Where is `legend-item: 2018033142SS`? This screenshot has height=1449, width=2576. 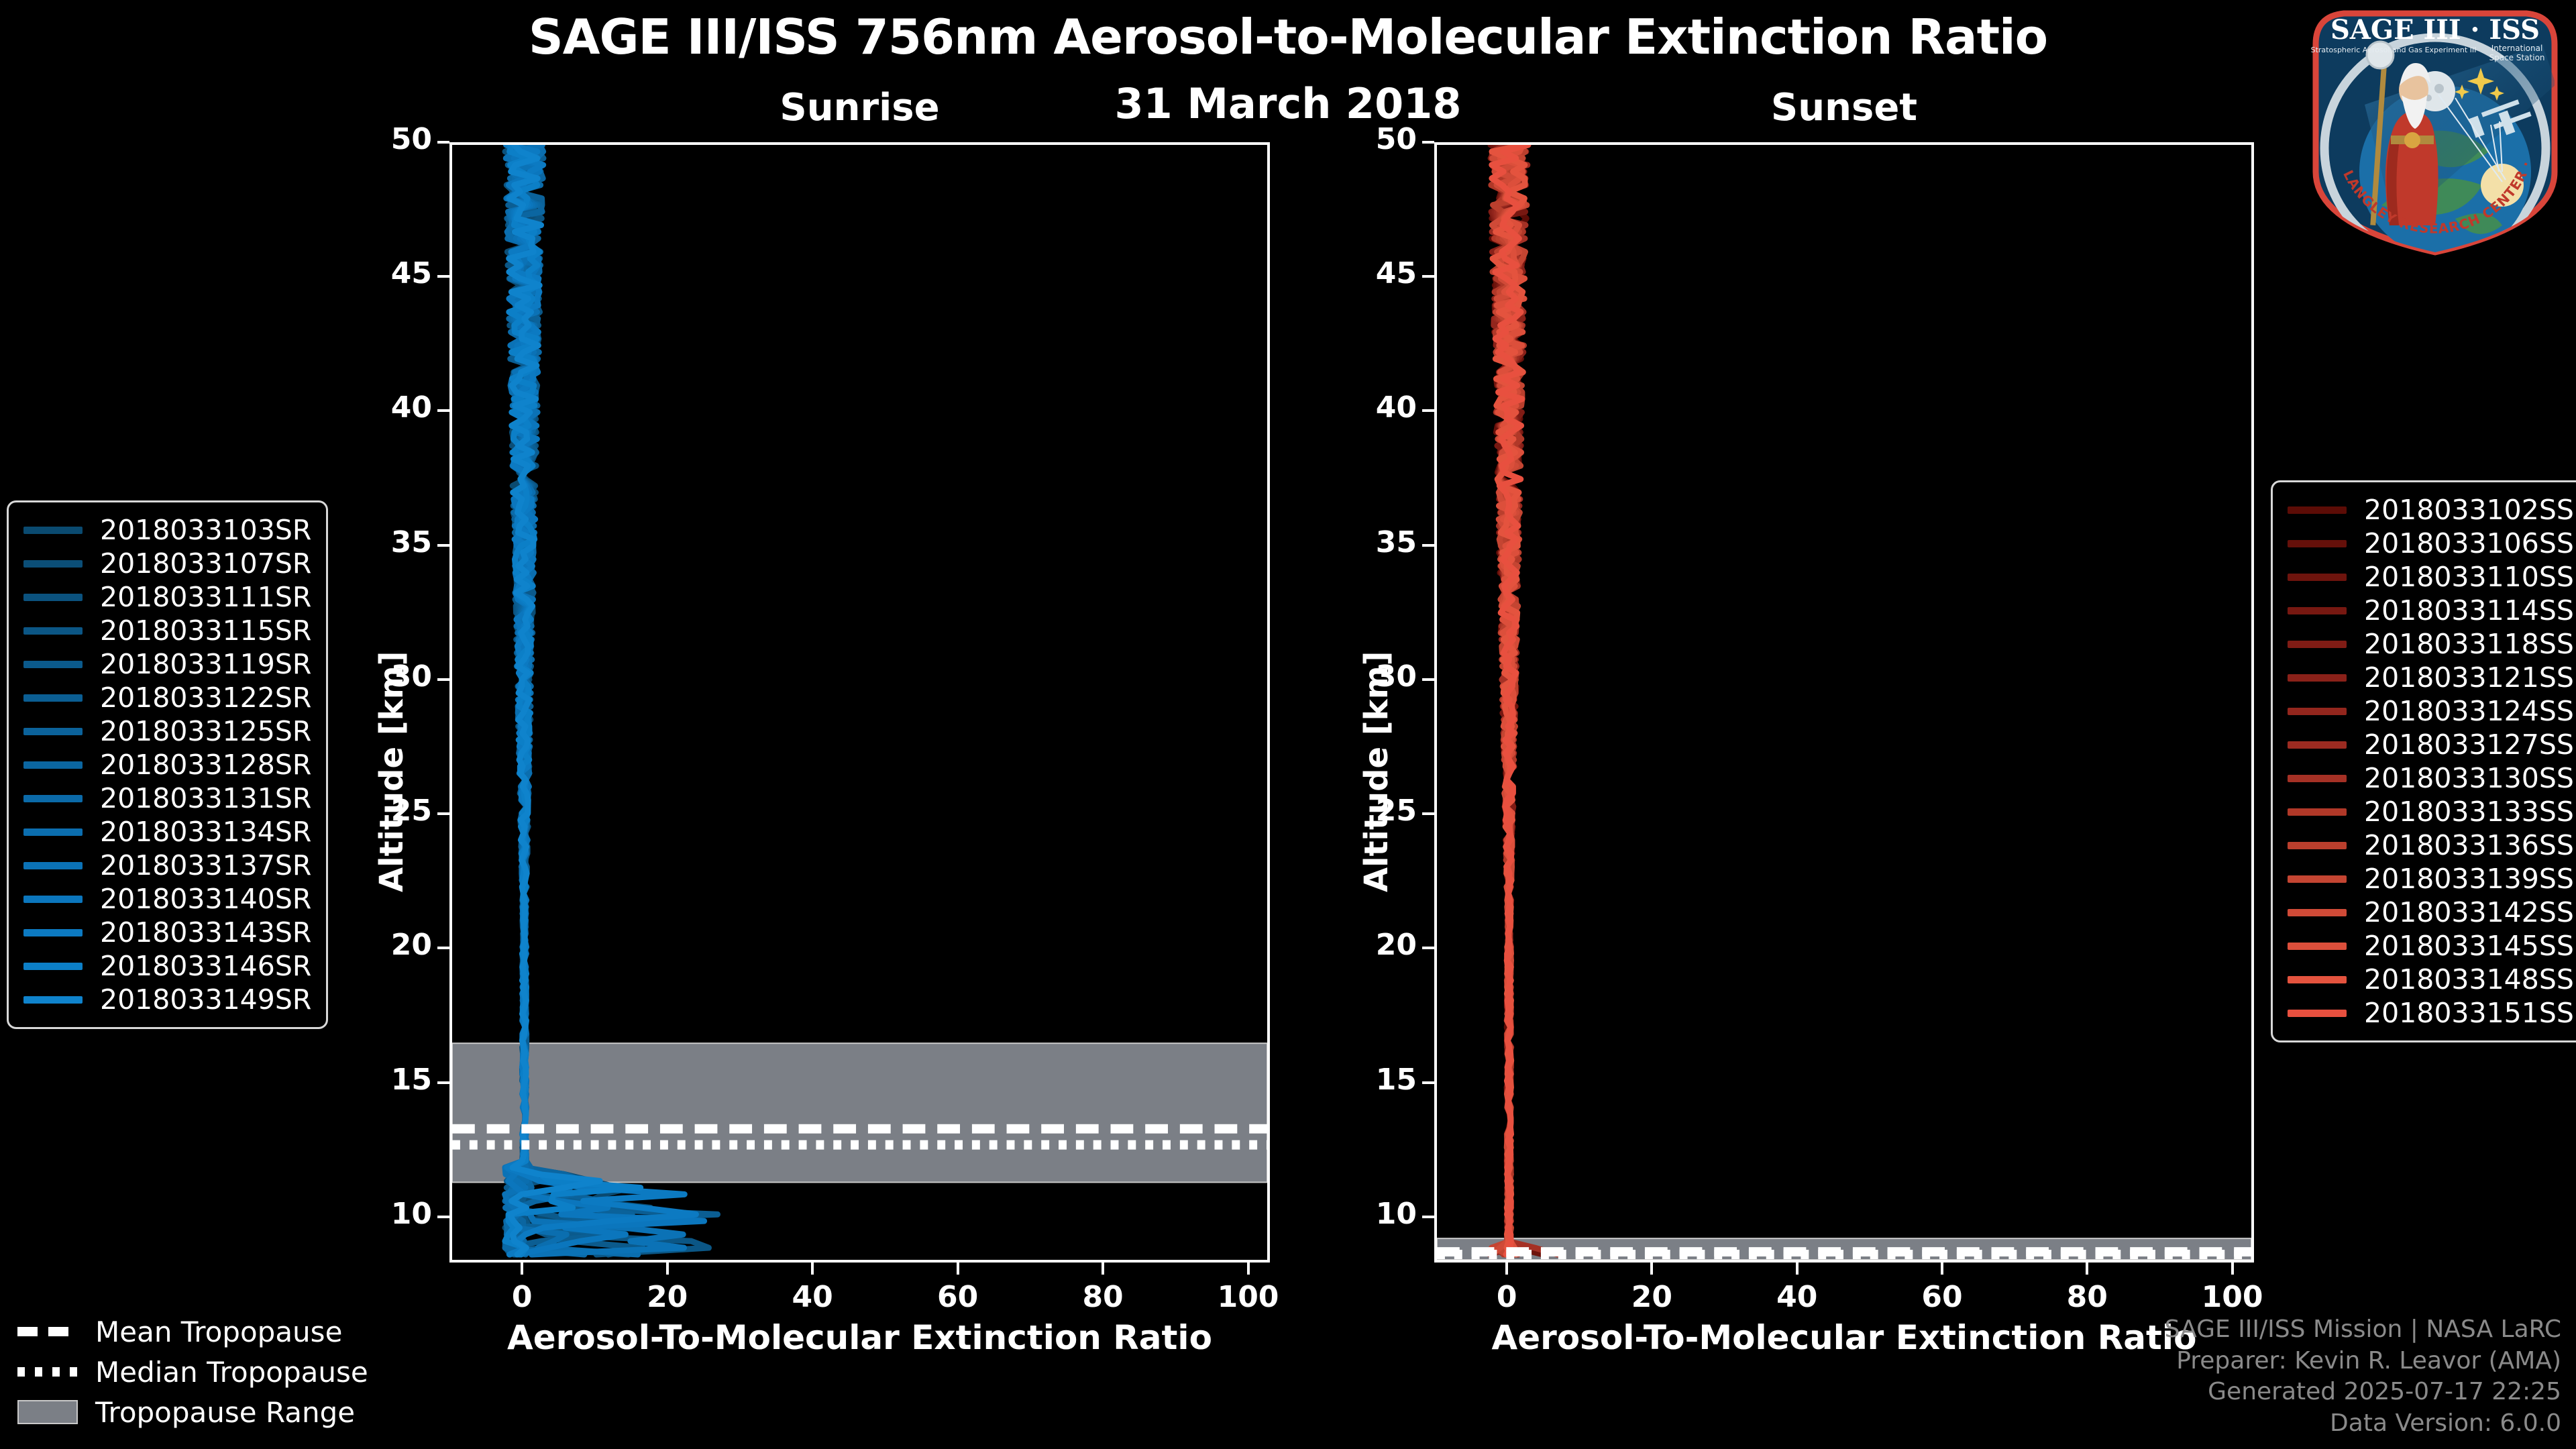 legend-item: 2018033142SS is located at coordinates (2431, 912).